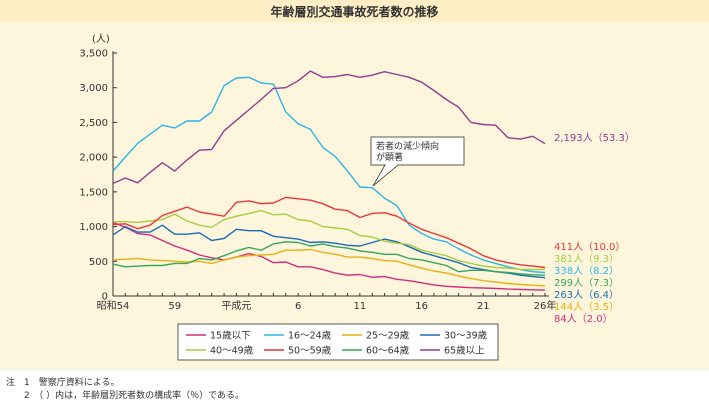  What do you see at coordinates (483, 306) in the screenshot?
I see `x-tick-label: 21` at bounding box center [483, 306].